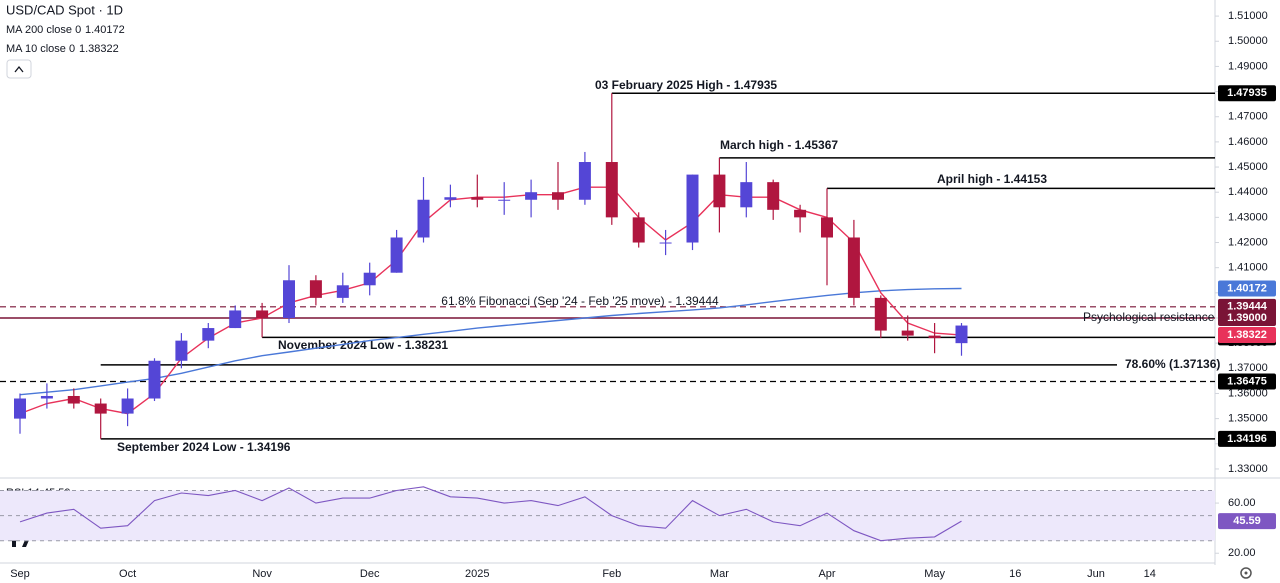  Describe the element at coordinates (1172, 364) in the screenshot. I see `level-annotation: 78.60% (1.37136)` at that location.